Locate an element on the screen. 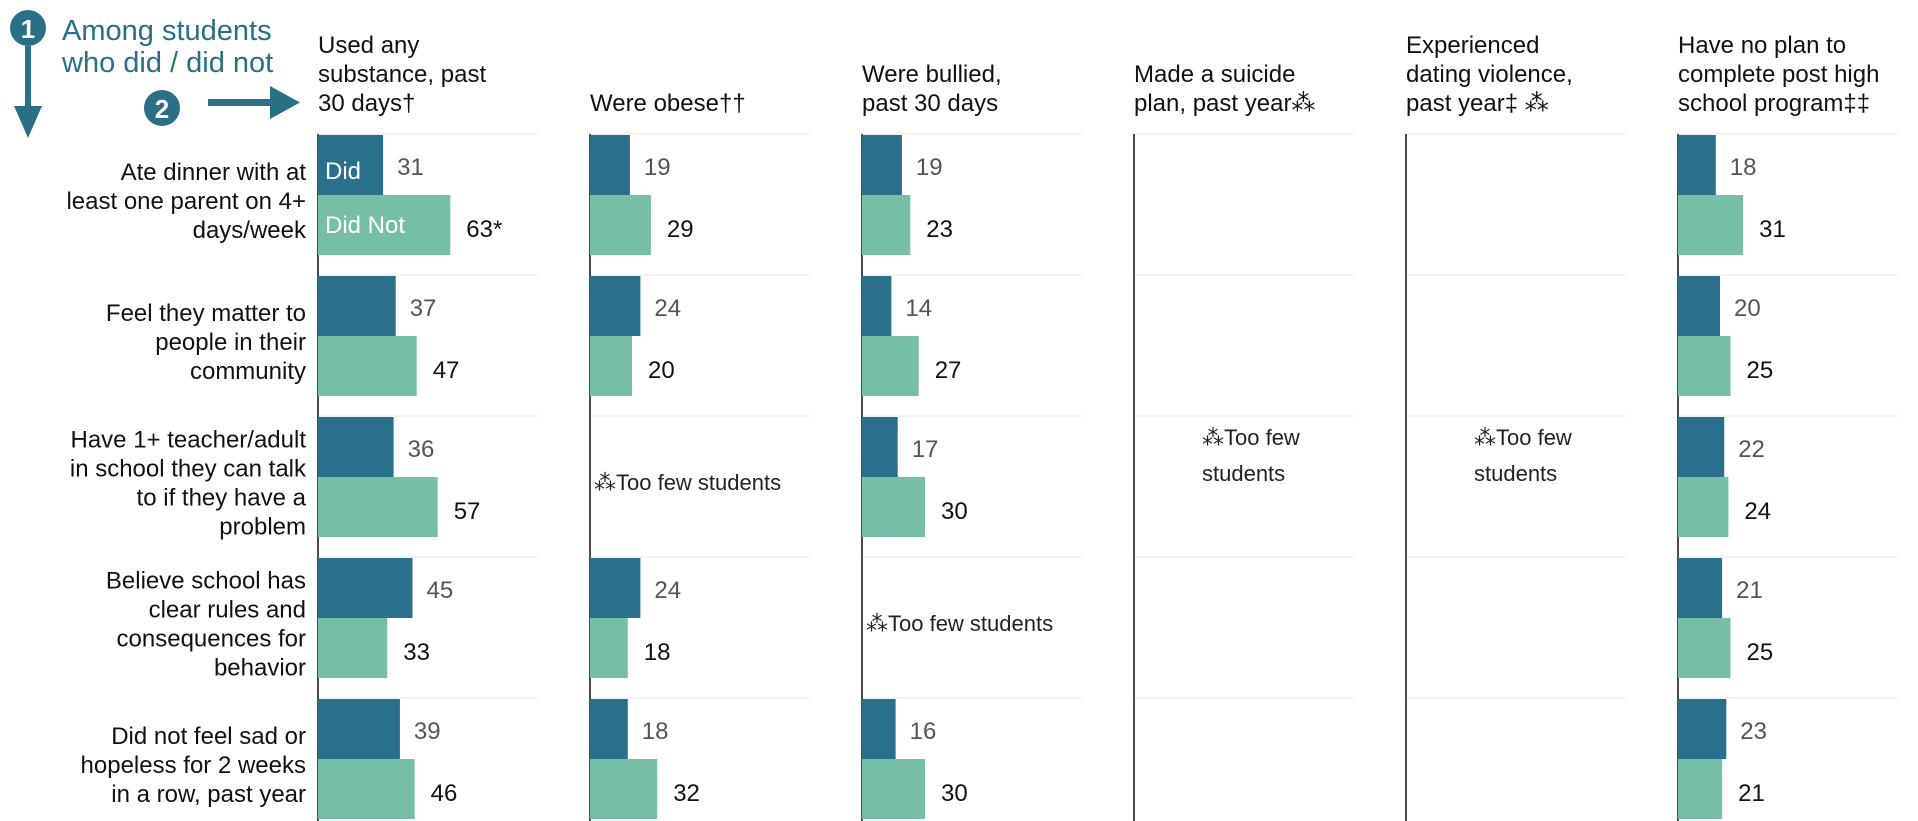 This screenshot has height=821, width=1918. column-title-line: Have no plan to is located at coordinates (1762, 45).